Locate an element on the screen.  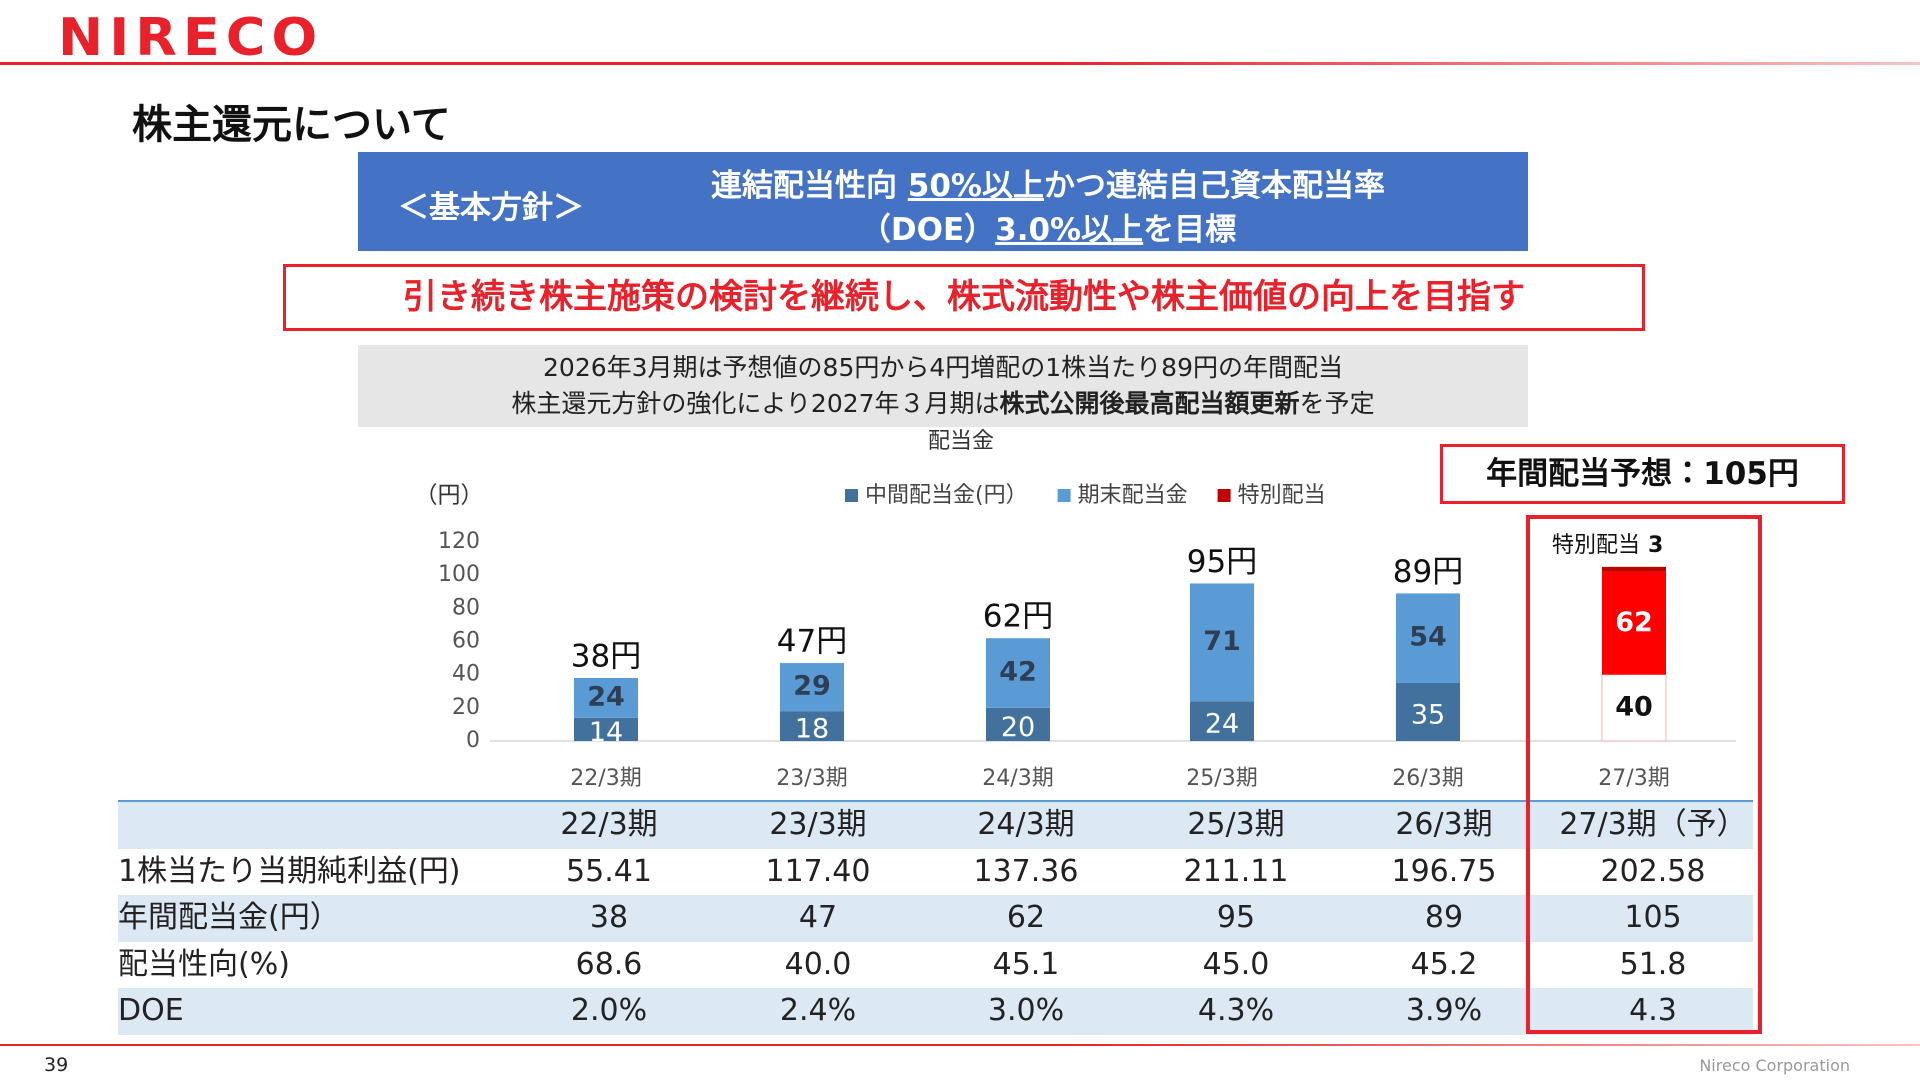
table-cell: 202.58 is located at coordinates (1653, 871).